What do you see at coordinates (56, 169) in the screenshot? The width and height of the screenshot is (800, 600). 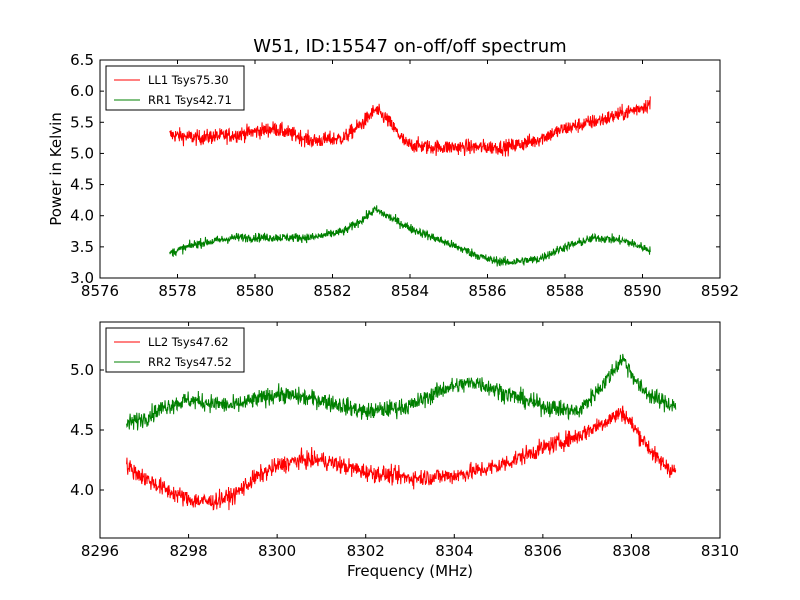 I see `y-axis-label: Power in Kelvin` at bounding box center [56, 169].